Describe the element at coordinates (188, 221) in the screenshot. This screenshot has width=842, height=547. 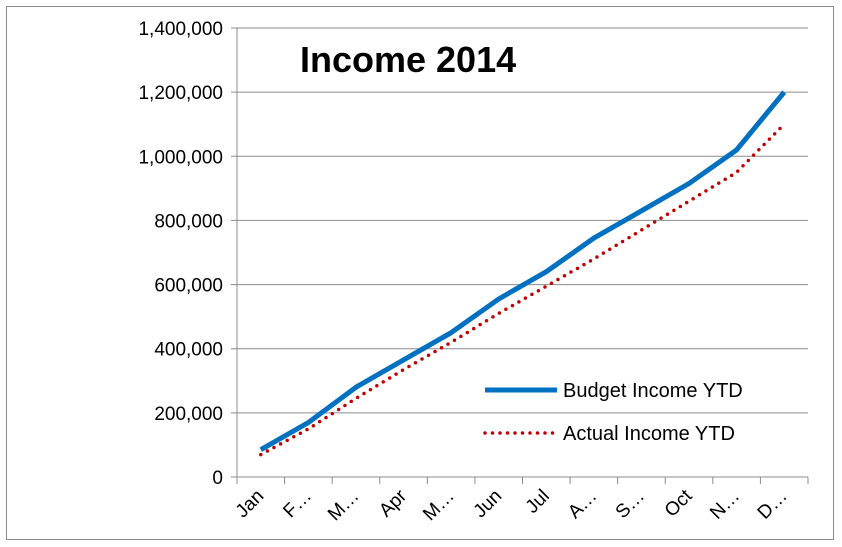
I see `y-tick-label: 800,000` at that location.